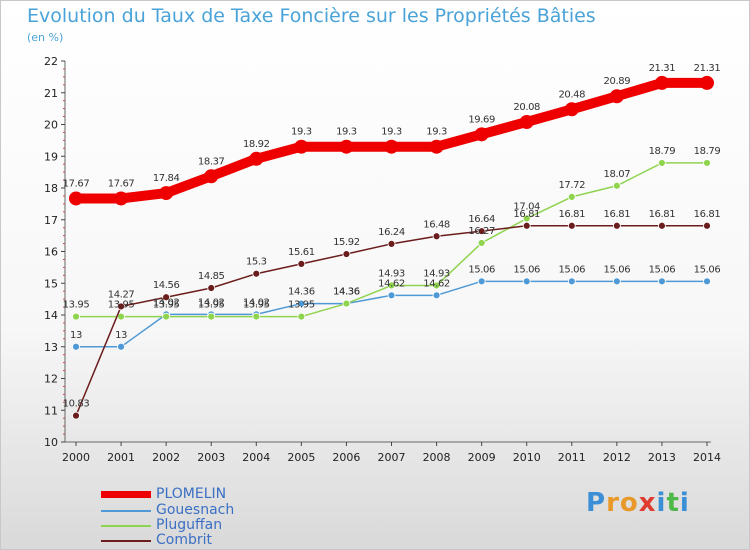  Describe the element at coordinates (301, 252) in the screenshot. I see `data-label-combrit: 15.61` at that location.